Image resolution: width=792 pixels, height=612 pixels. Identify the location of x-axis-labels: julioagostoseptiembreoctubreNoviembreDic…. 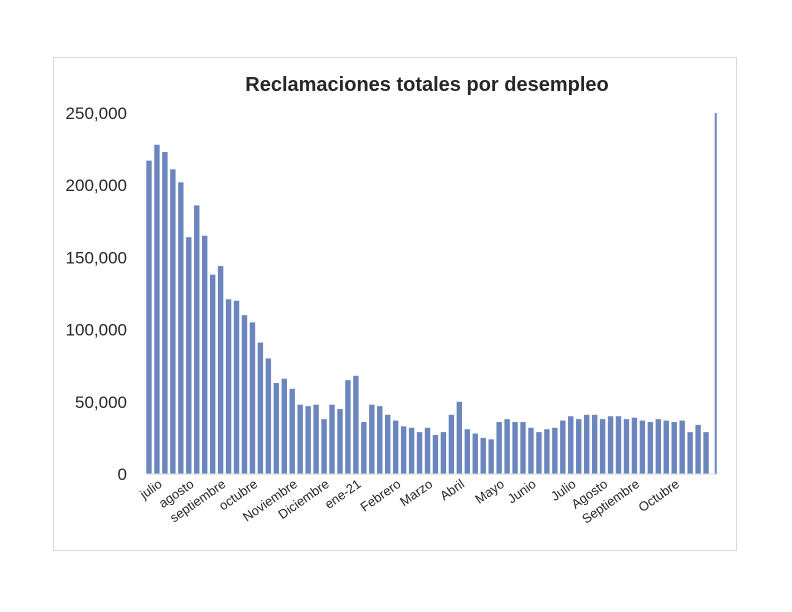
(409, 501).